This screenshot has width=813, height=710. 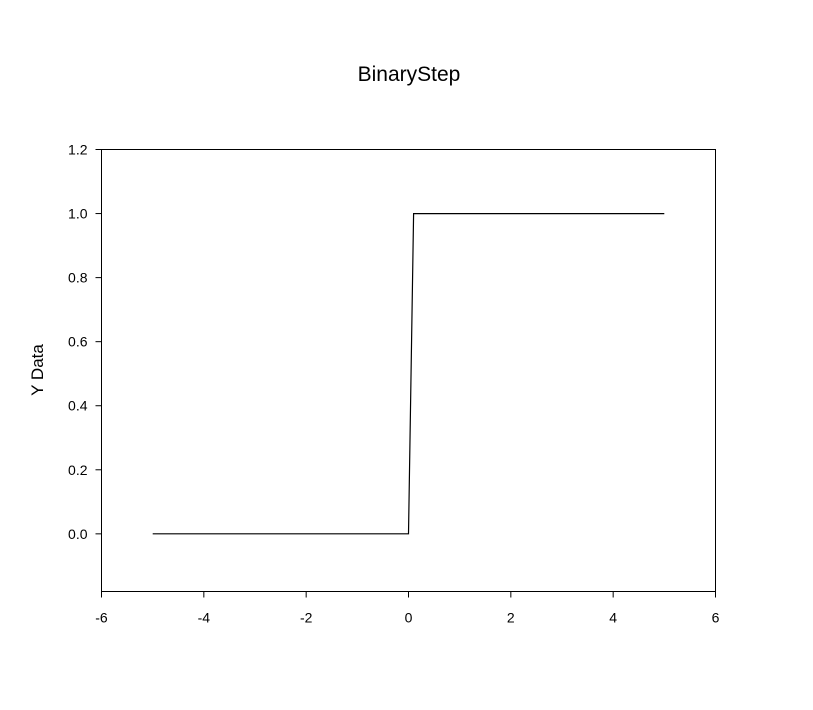 What do you see at coordinates (78, 214) in the screenshot?
I see `y-tick-label: 1.0` at bounding box center [78, 214].